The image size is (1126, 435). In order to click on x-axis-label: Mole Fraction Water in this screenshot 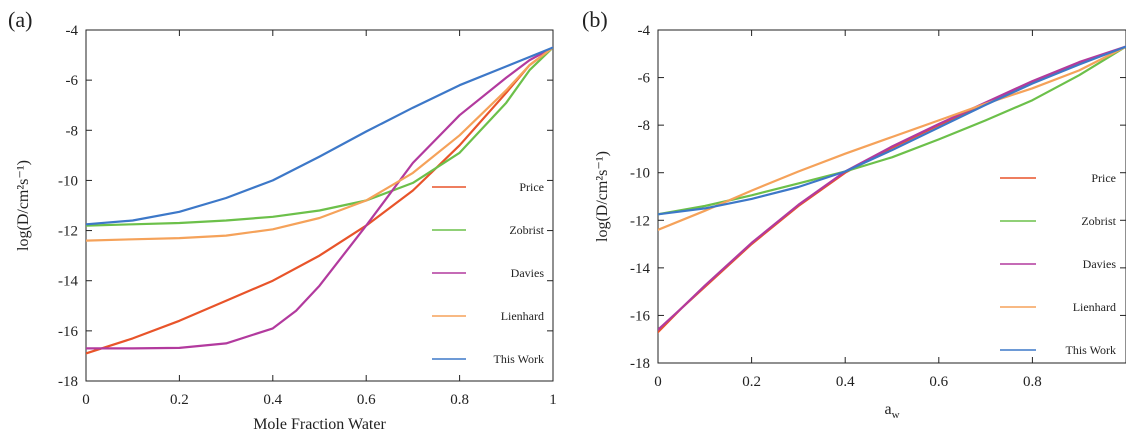, I will do `click(319, 424)`.